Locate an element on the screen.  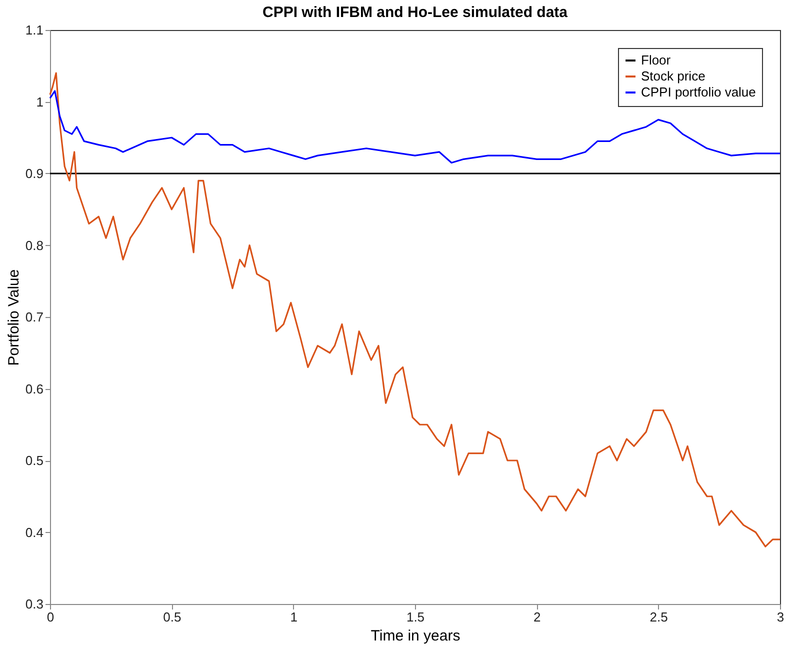
y-tick-label: 0.7 is located at coordinates (34, 317).